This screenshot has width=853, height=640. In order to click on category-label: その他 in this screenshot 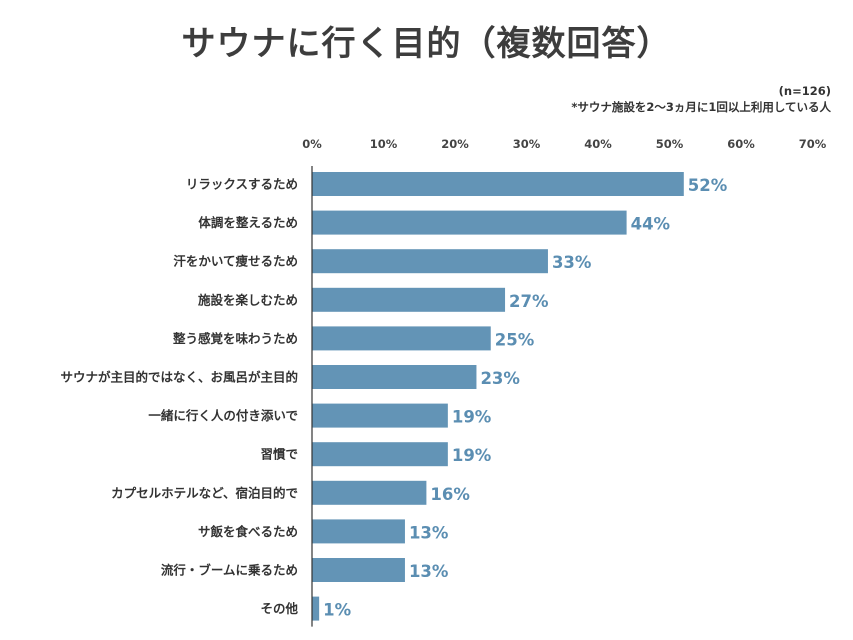, I will do `click(279, 608)`.